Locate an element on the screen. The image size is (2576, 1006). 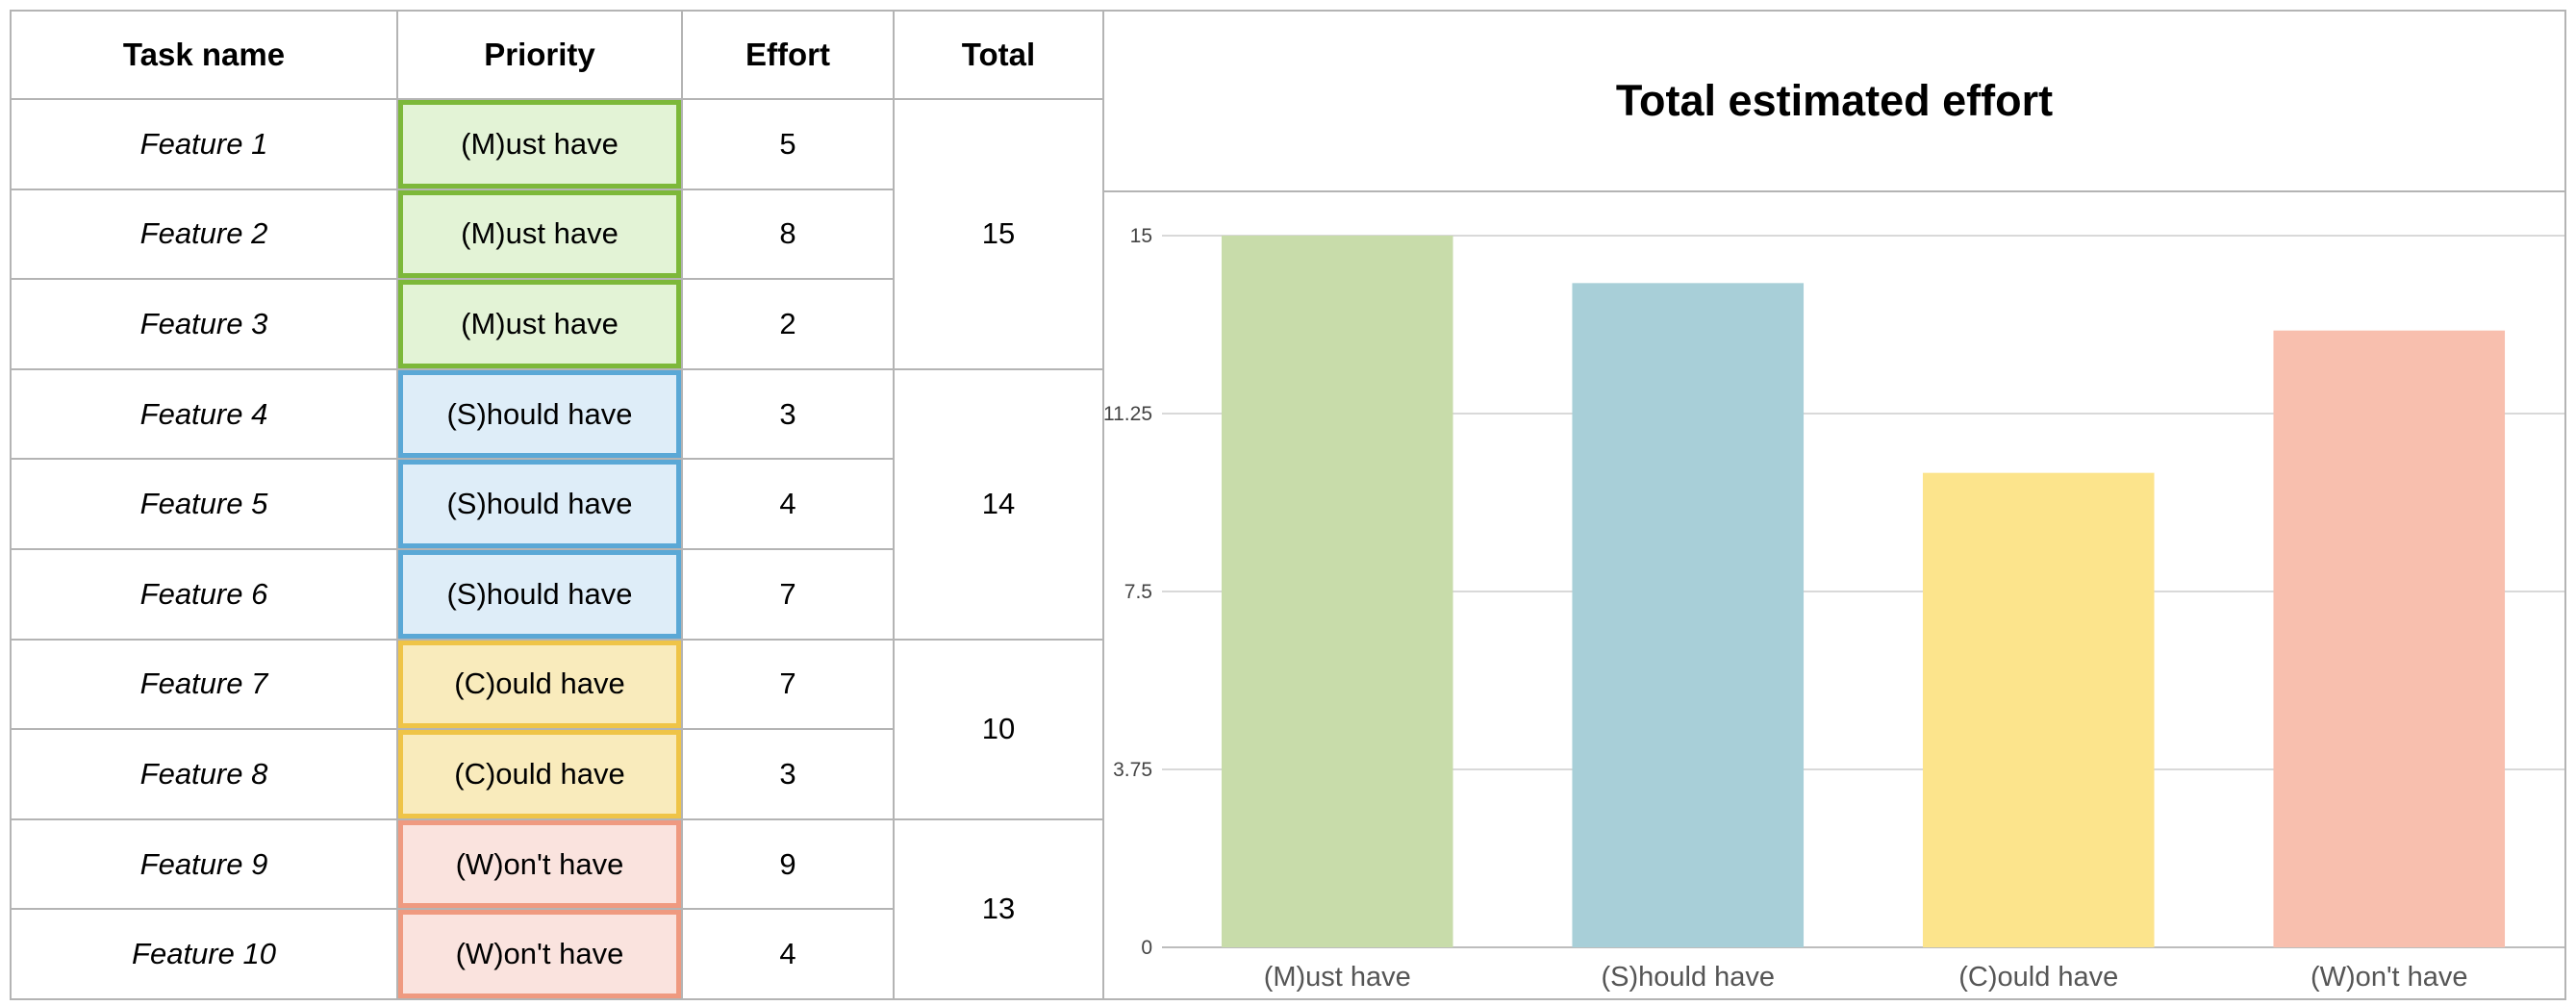
total-cell-could: 10 is located at coordinates (999, 729).